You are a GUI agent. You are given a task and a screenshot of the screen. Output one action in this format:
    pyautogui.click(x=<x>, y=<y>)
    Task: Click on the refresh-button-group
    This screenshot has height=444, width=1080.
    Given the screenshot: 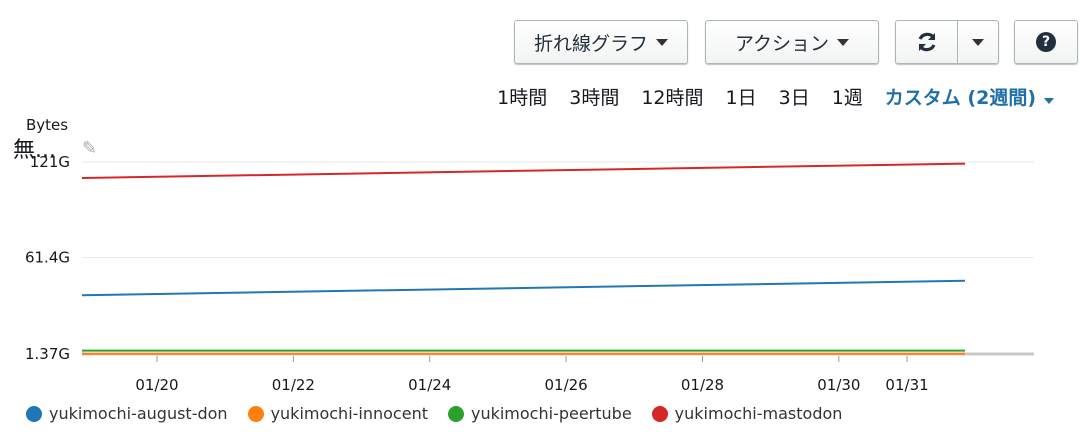 What is the action you would take?
    pyautogui.click(x=947, y=42)
    